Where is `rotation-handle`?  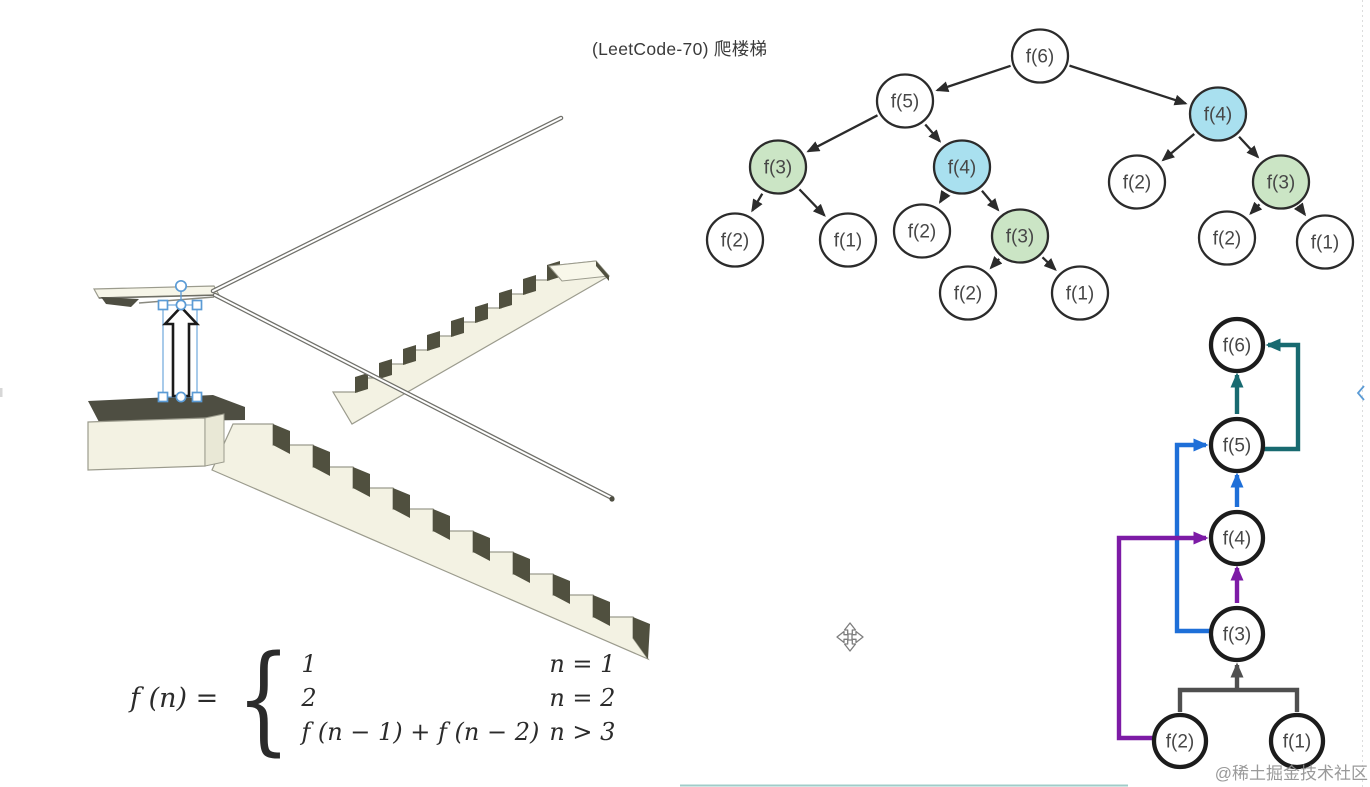 rotation-handle is located at coordinates (181, 286).